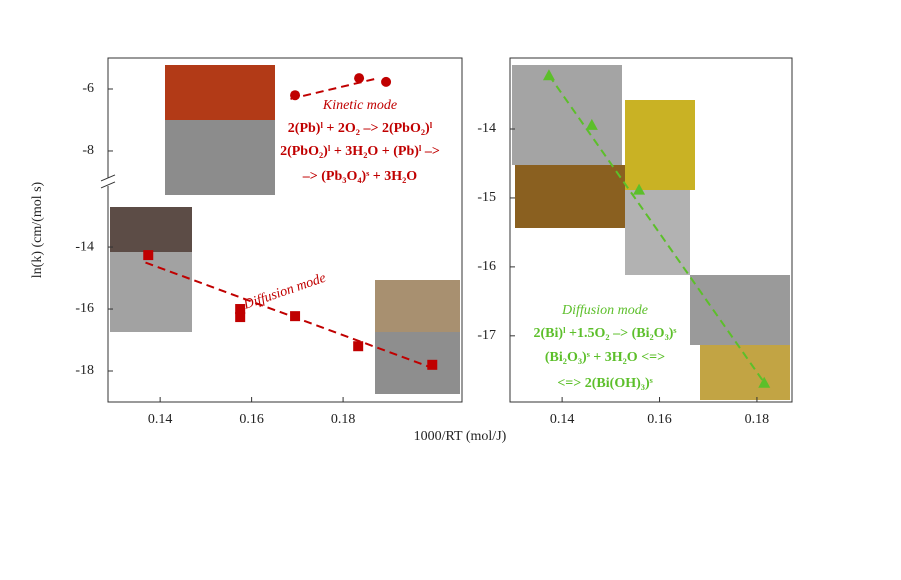 Image resolution: width=901 pixels, height=580 pixels. Describe the element at coordinates (604, 383) in the screenshot. I see `annotation: <=> 2(Bi(OH)₃)ˢ` at that location.